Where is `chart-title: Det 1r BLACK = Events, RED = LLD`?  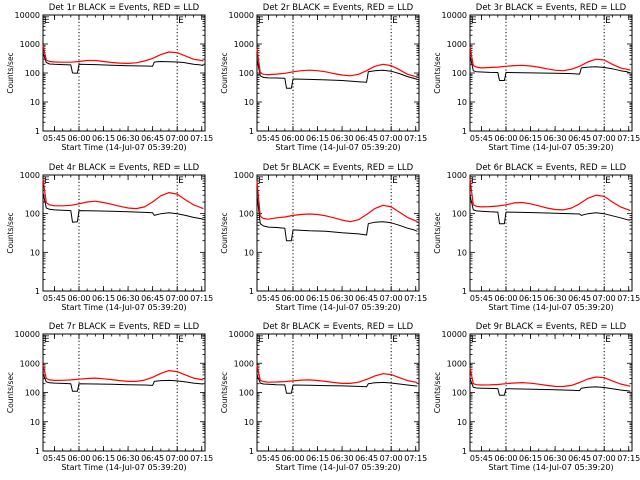 chart-title: Det 1r BLACK = Events, RED = LLD is located at coordinates (124, 8).